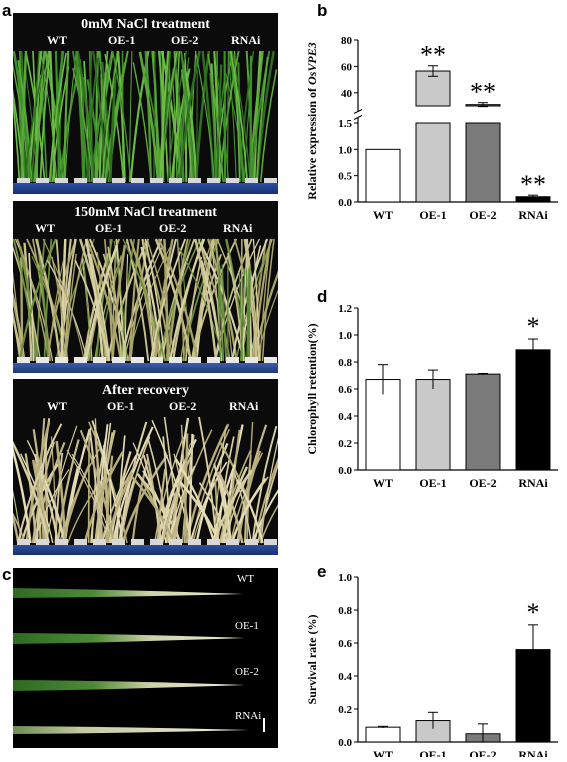  I want to click on bar-oe-2-lower, so click(483, 162).